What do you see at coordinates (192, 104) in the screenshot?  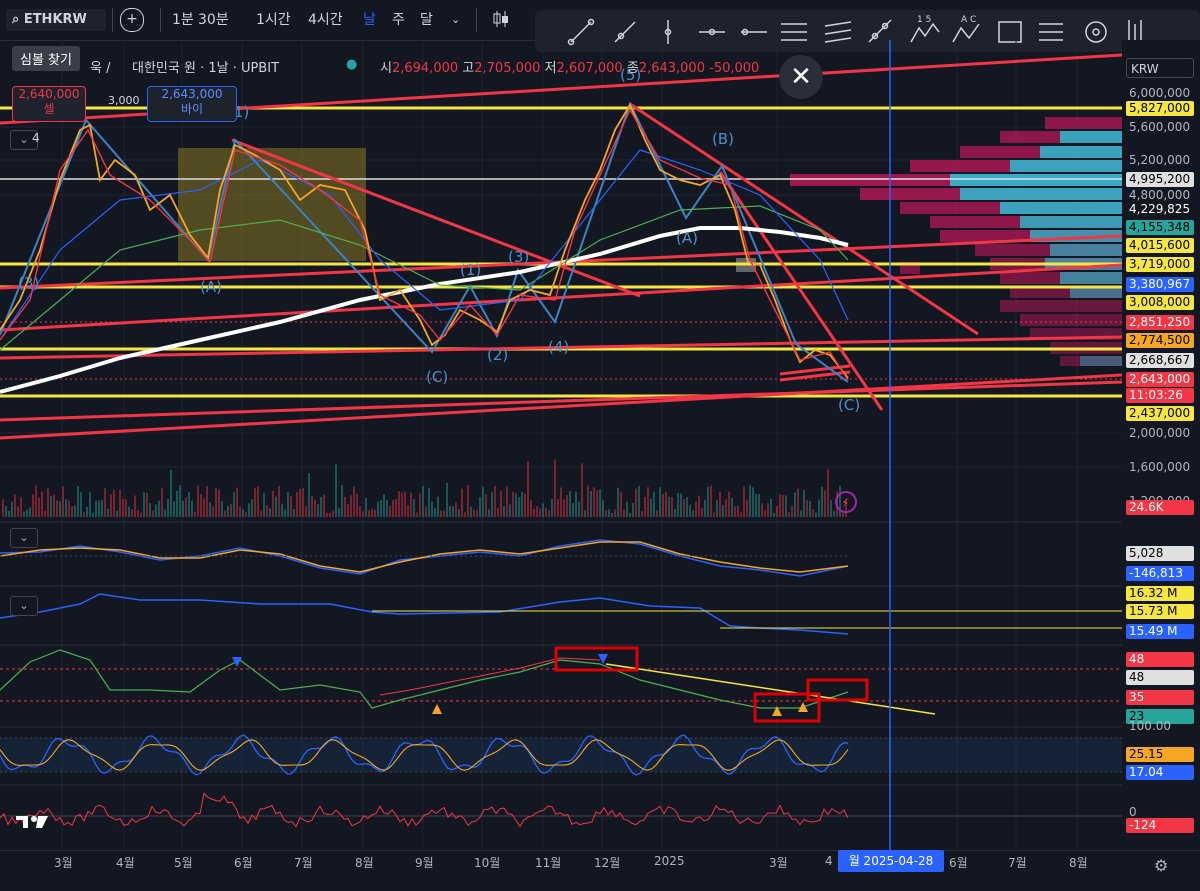 I see `buy-button: 2,643,000 바이` at bounding box center [192, 104].